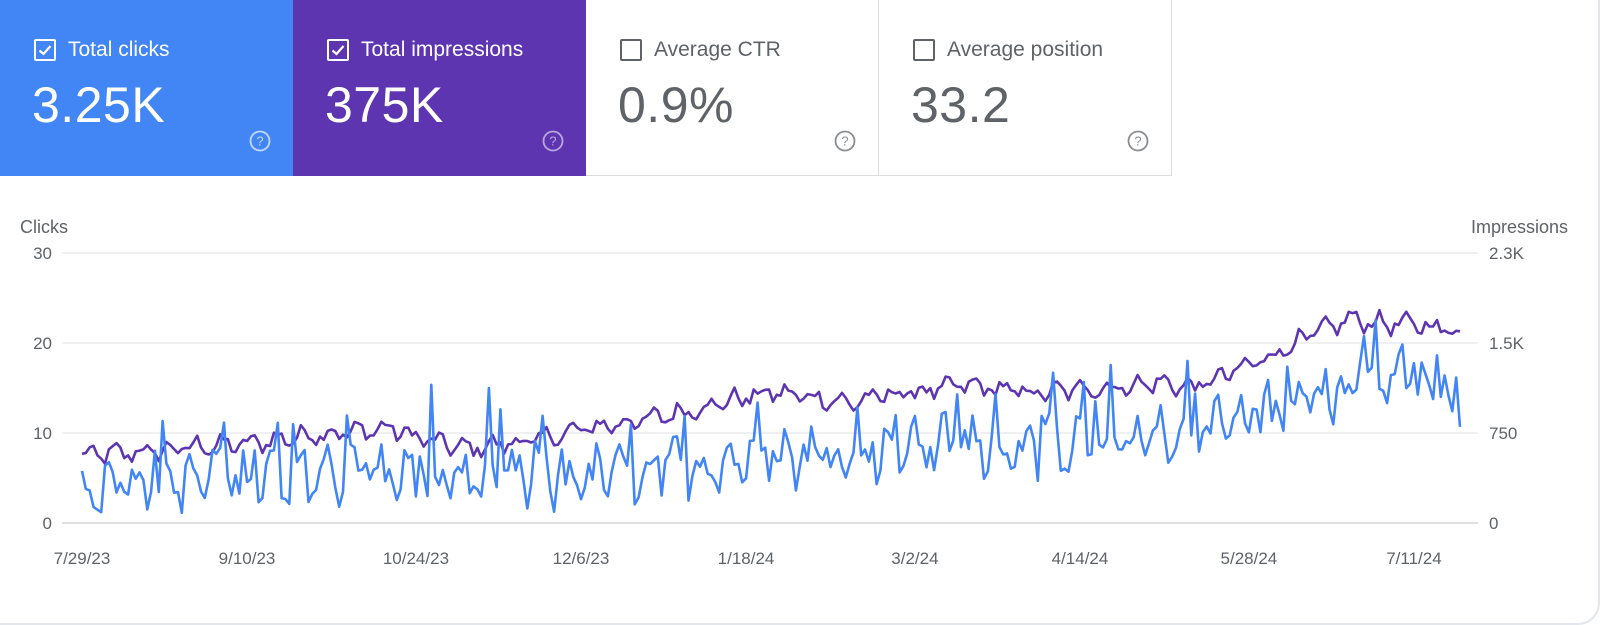  Describe the element at coordinates (247, 558) in the screenshot. I see `x-tick-label: 9/10/23` at that location.